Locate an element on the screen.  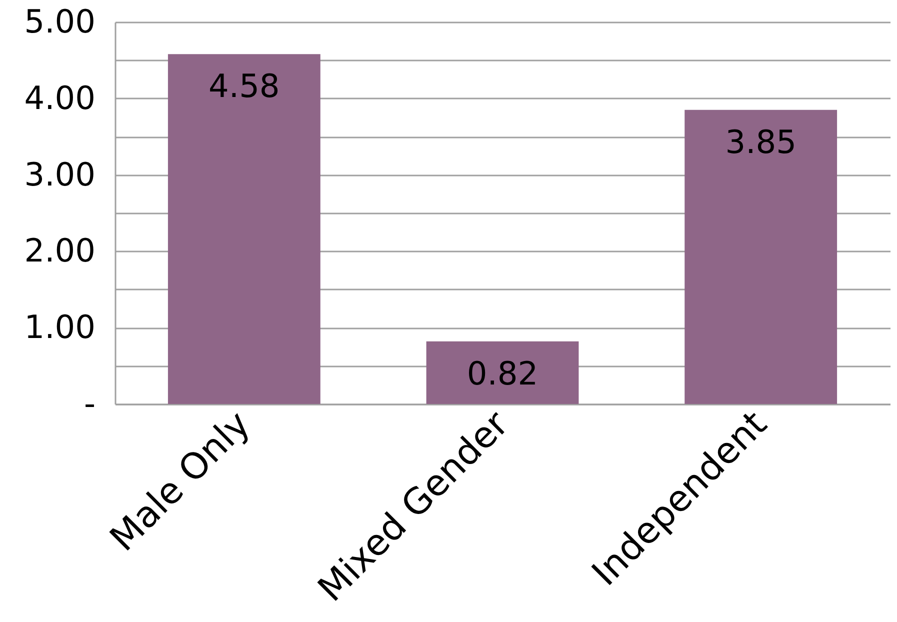
y-tick-label: 1.00 is located at coordinates (60, 327).